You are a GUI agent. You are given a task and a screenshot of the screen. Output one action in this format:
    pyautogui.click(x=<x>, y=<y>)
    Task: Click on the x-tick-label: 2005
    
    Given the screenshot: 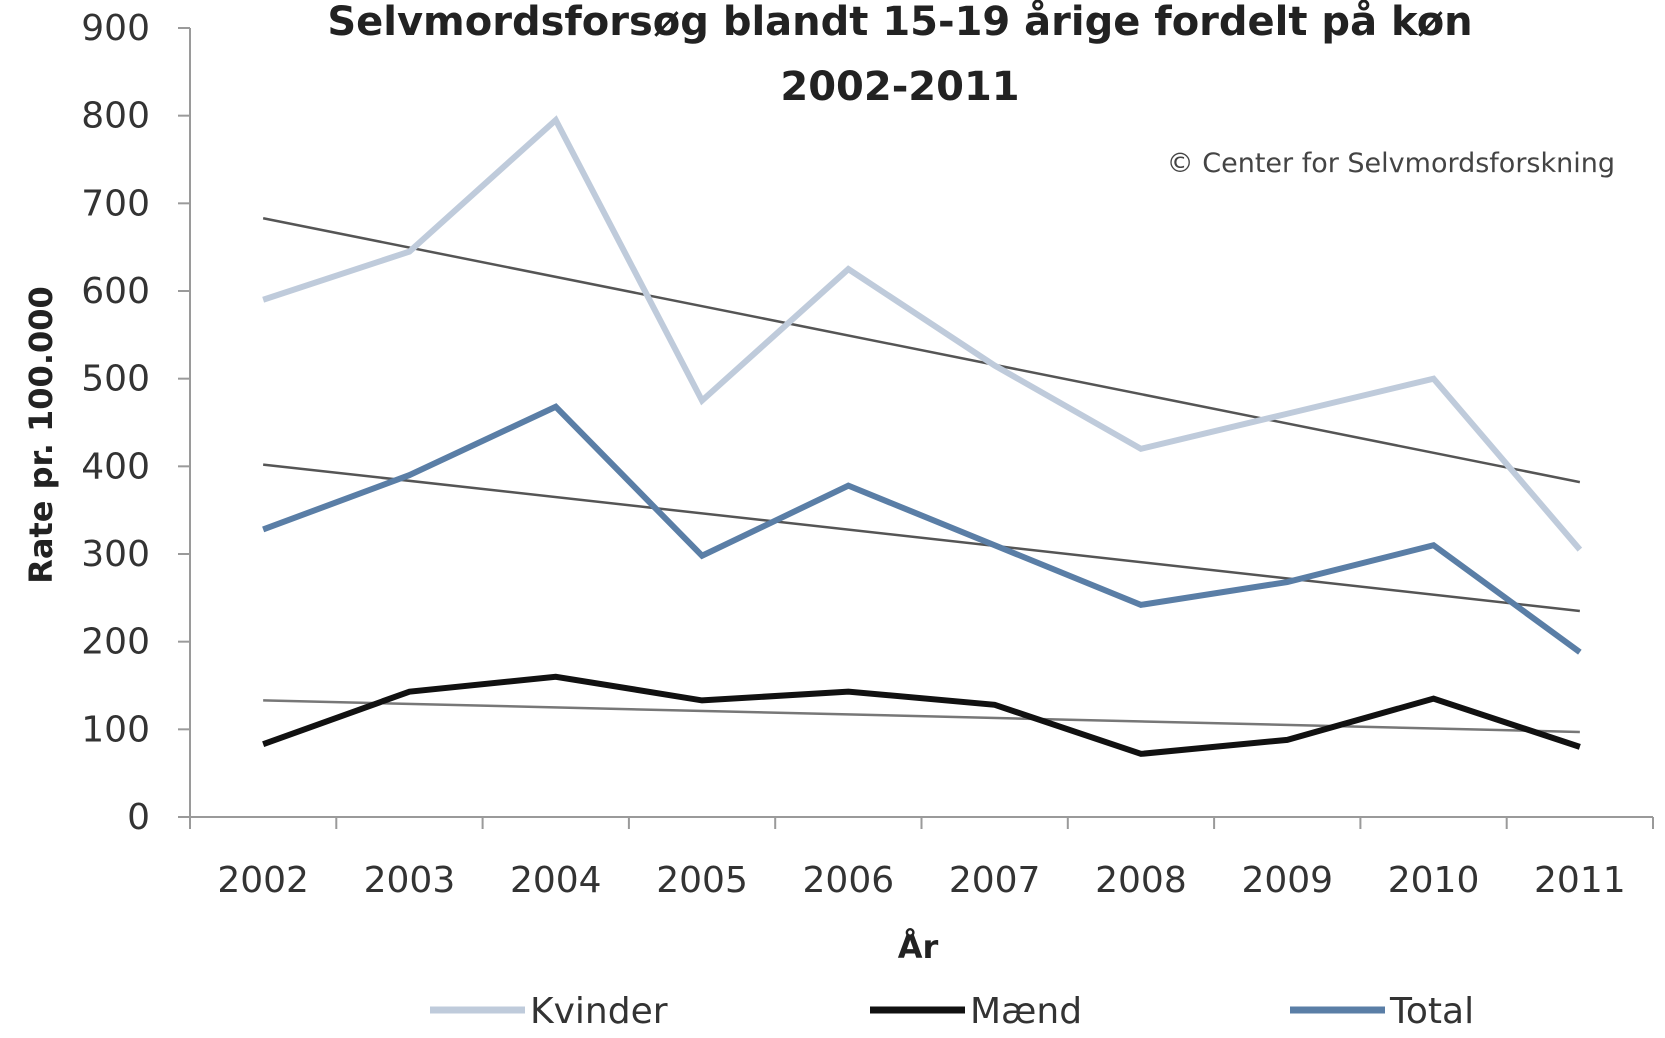 What is the action you would take?
    pyautogui.click(x=702, y=880)
    